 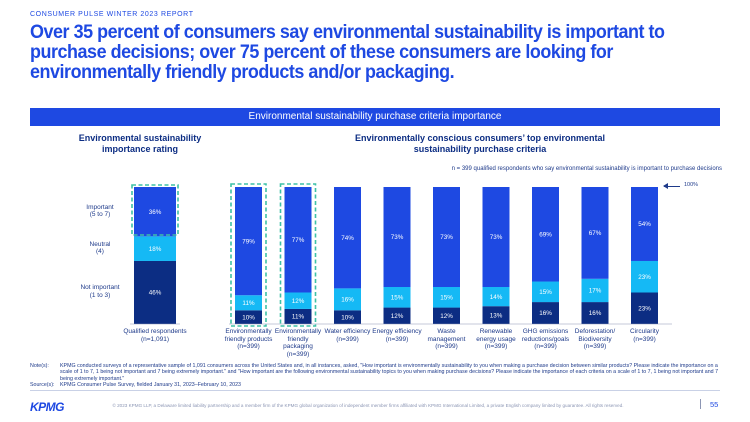 I want to click on category-label: Circularity (n=399), so click(x=644, y=335).